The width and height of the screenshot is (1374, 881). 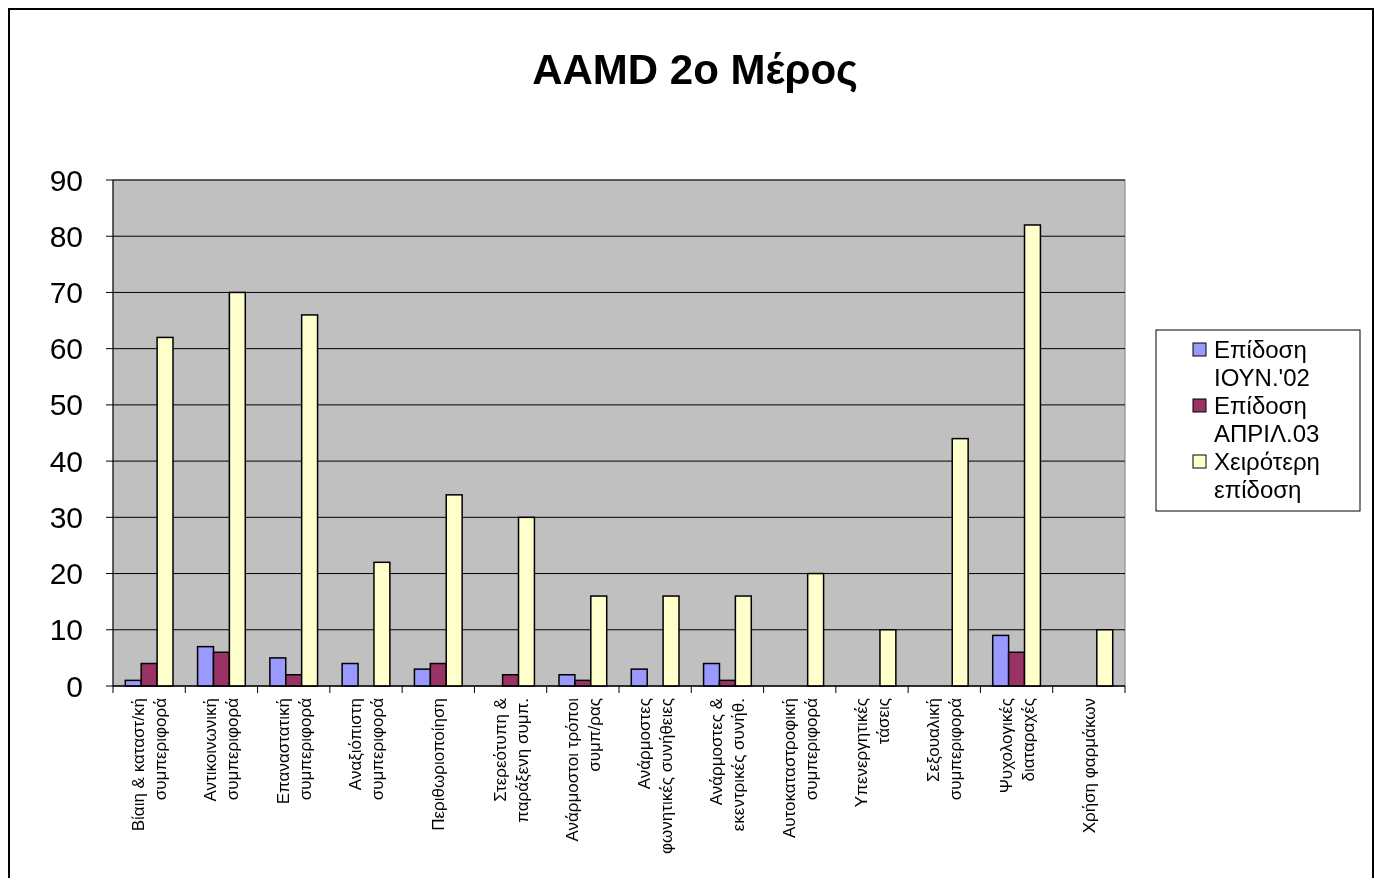 What do you see at coordinates (872, 753) in the screenshot?
I see `x-tick-label: Υπενεργητικές τάσεις` at bounding box center [872, 753].